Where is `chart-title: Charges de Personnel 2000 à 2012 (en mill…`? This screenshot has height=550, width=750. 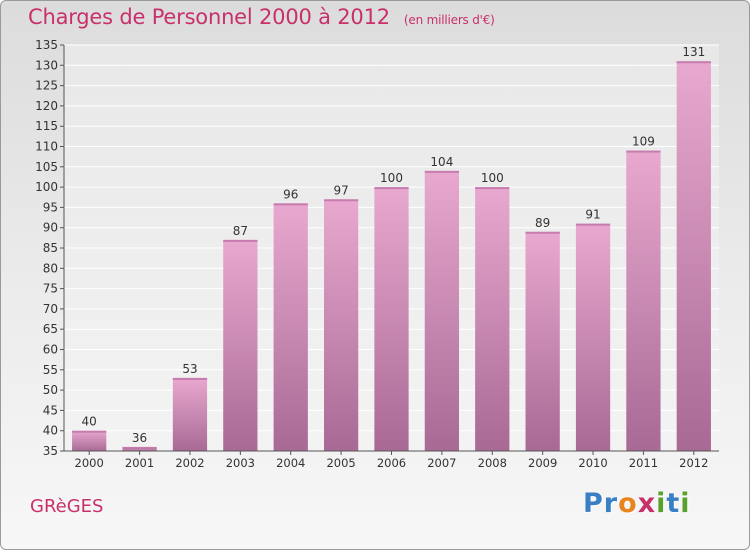
chart-title: Charges de Personnel 2000 à 2012 (en mill… is located at coordinates (261, 17).